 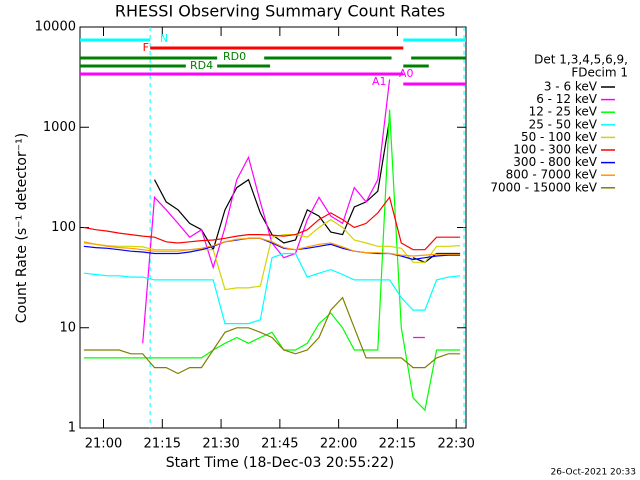 What do you see at coordinates (63, 227) in the screenshot?
I see `y-tick-label: 100` at bounding box center [63, 227].